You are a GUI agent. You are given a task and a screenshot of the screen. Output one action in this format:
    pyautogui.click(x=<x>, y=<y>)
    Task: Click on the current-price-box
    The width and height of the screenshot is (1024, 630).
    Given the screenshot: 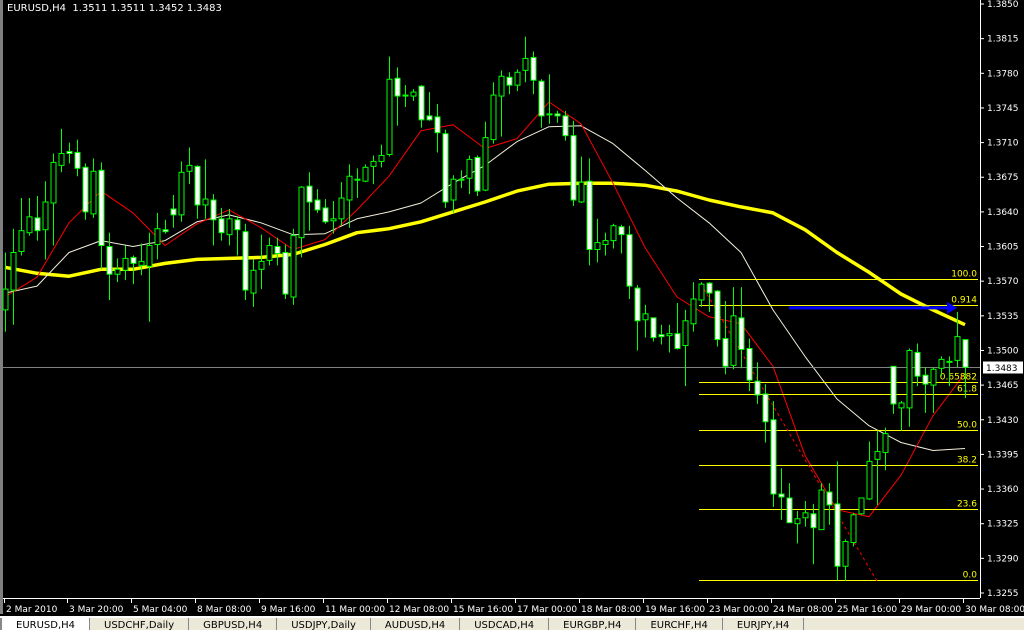 What is the action you would take?
    pyautogui.click(x=1003, y=367)
    